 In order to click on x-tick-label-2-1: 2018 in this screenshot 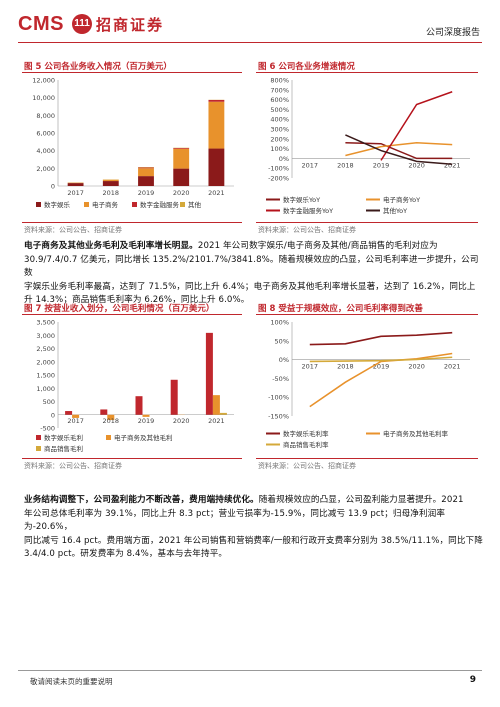, I will do `click(111, 421)`.